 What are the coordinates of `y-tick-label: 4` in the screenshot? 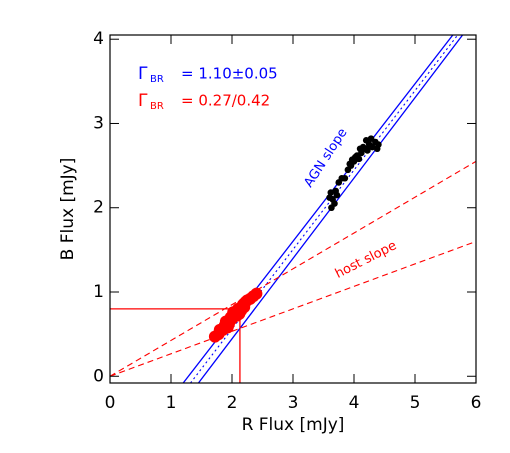 It's located at (98, 39).